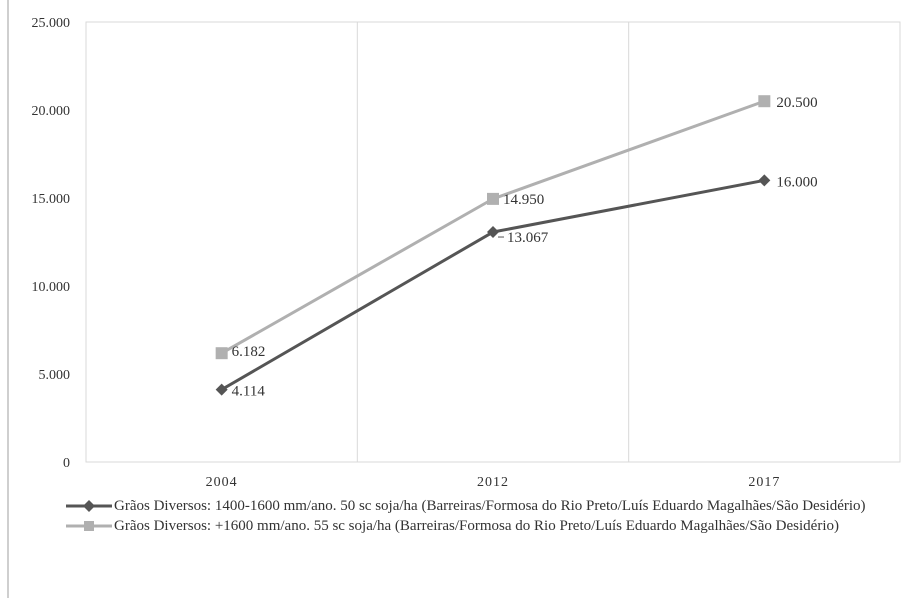 The height and width of the screenshot is (598, 909). I want to click on x-tick-label: 2012, so click(493, 482).